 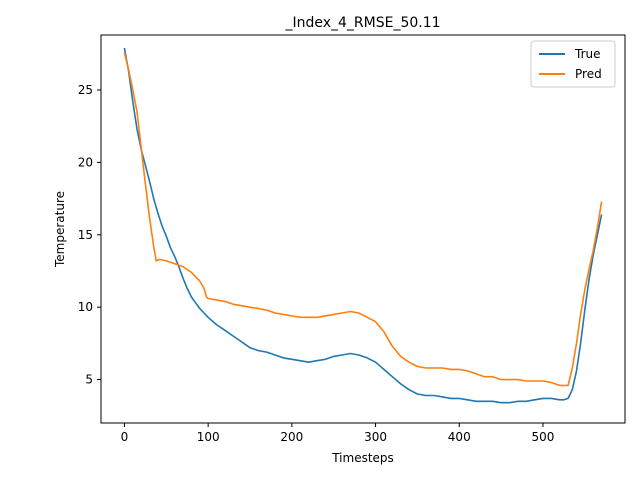 I want to click on legend-label: Pred, so click(x=588, y=74).